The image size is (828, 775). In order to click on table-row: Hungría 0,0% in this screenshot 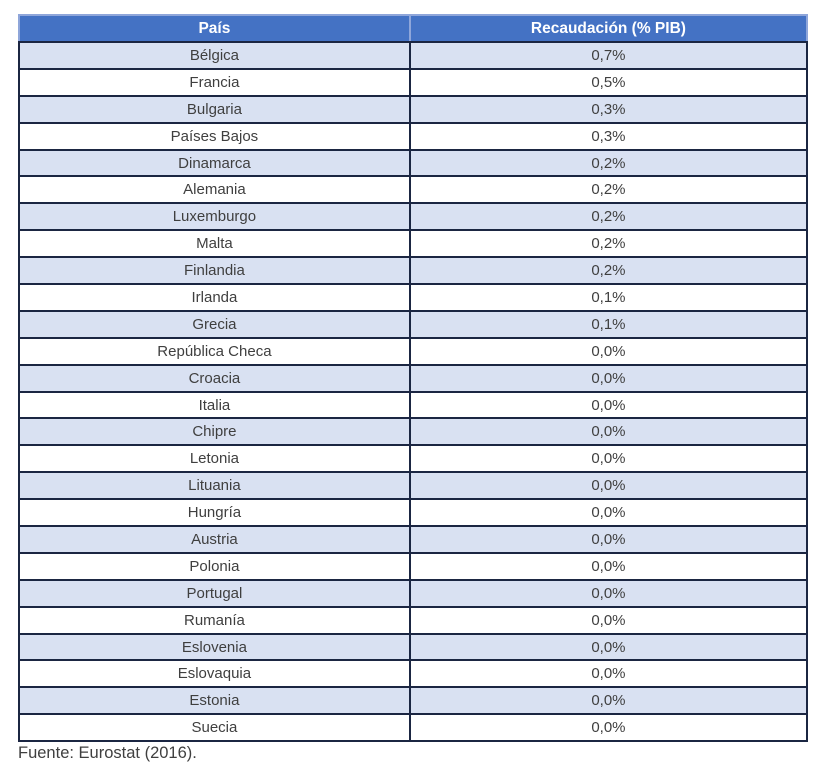, I will do `click(413, 513)`.